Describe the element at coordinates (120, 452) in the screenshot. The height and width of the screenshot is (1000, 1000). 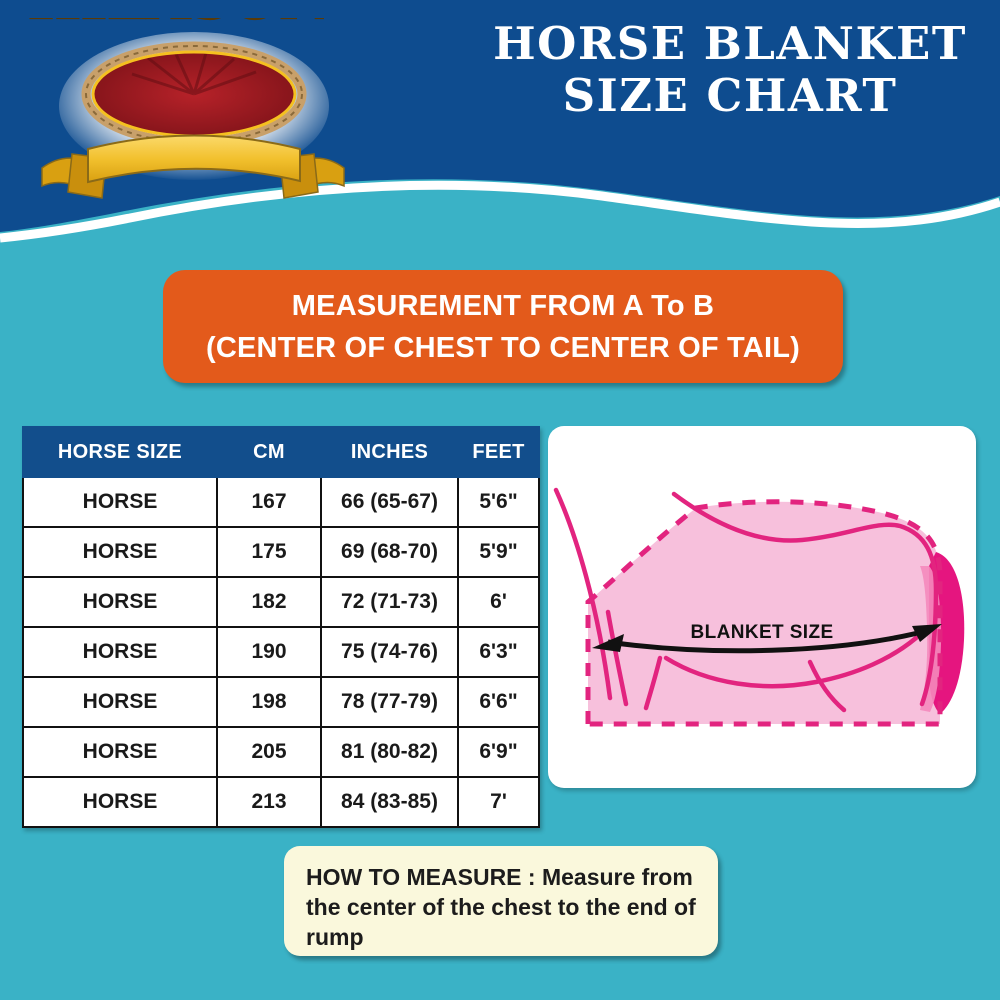
I see `column-header-horse-size: HORSE SIZE` at that location.